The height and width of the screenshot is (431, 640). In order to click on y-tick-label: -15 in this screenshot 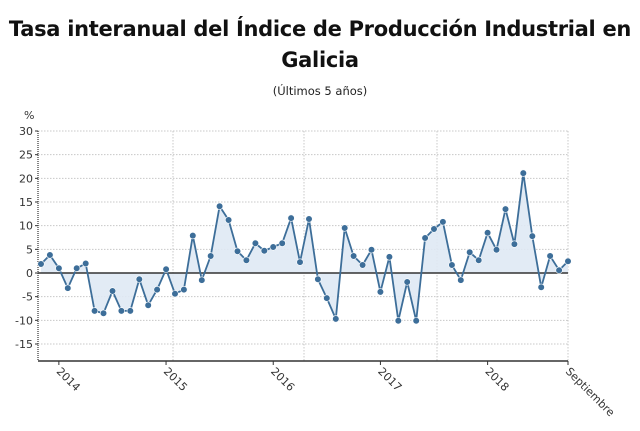, I will do `click(24, 344)`.